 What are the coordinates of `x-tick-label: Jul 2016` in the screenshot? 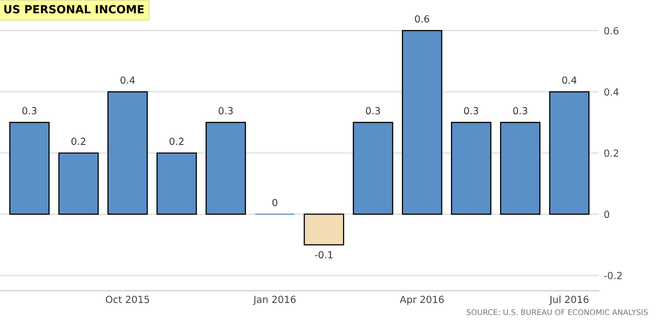 It's located at (568, 300).